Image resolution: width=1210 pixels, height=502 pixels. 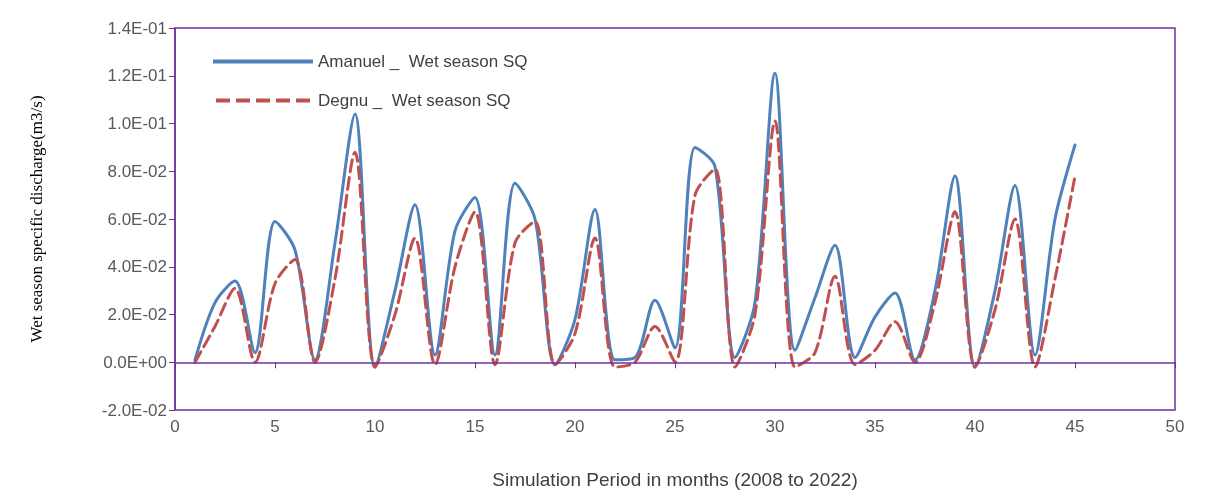 What do you see at coordinates (137, 267) in the screenshot?
I see `y-tick-label: 4.0E-02` at bounding box center [137, 267].